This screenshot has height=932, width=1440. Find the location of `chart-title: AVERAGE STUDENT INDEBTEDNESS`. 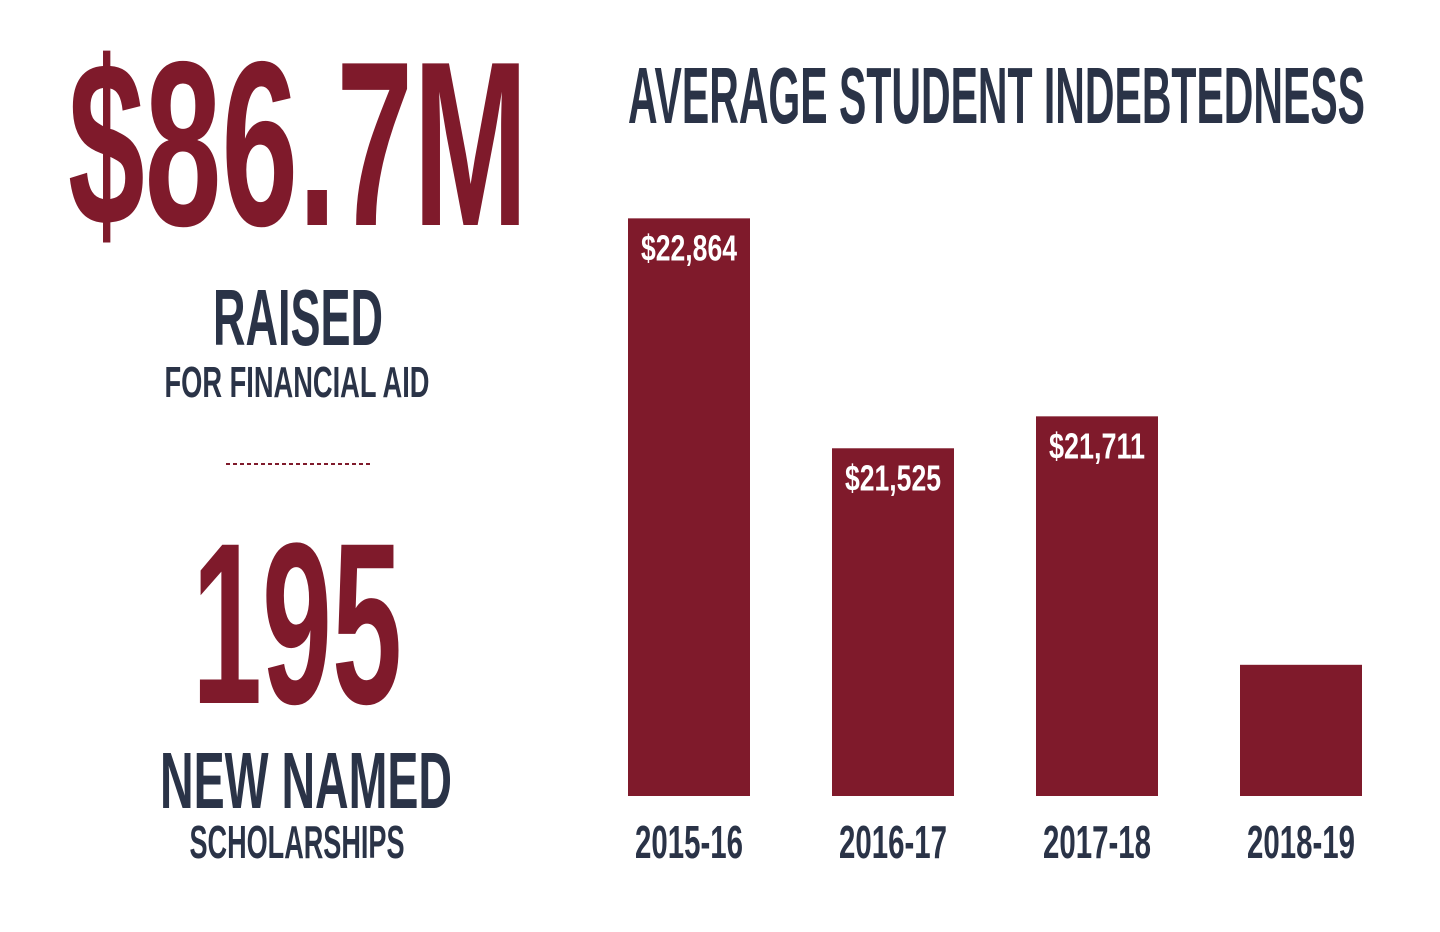

chart-title: AVERAGE STUDENT INDEBTEDNESS is located at coordinates (996, 95).